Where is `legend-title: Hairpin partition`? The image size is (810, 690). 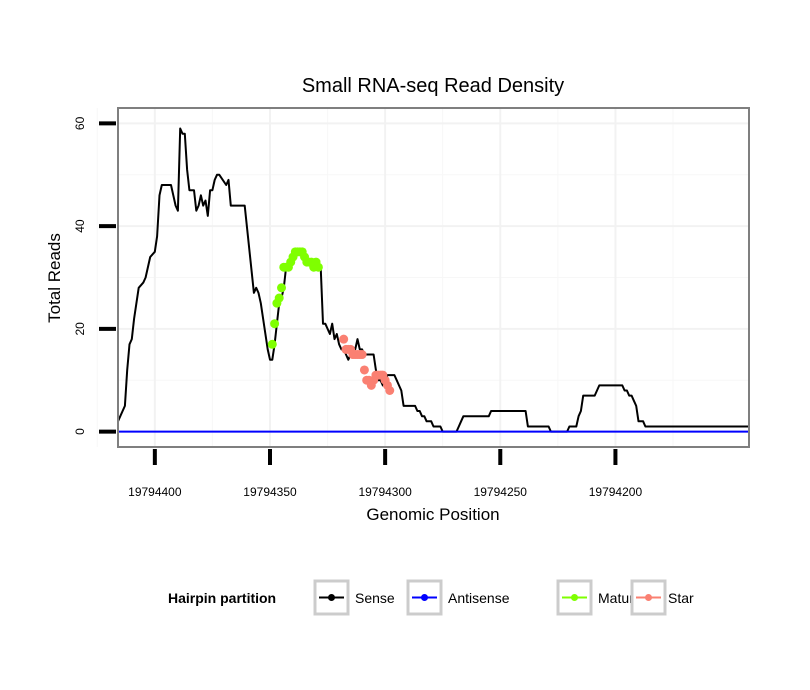 legend-title: Hairpin partition is located at coordinates (222, 598).